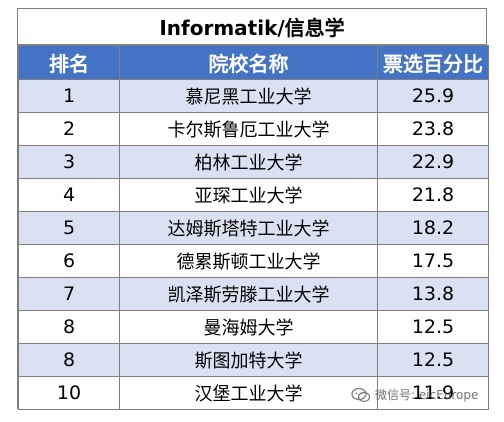 This screenshot has height=422, width=504. I want to click on table-row: 5 达姆斯塔特工业大学 18.2, so click(253, 228).